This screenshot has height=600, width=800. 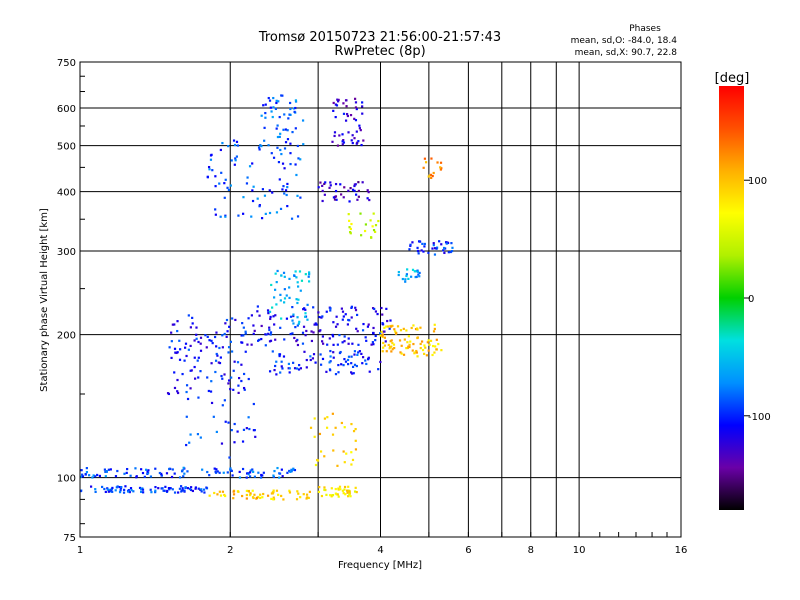 I want to click on x-tick-label: 16, so click(x=681, y=550).